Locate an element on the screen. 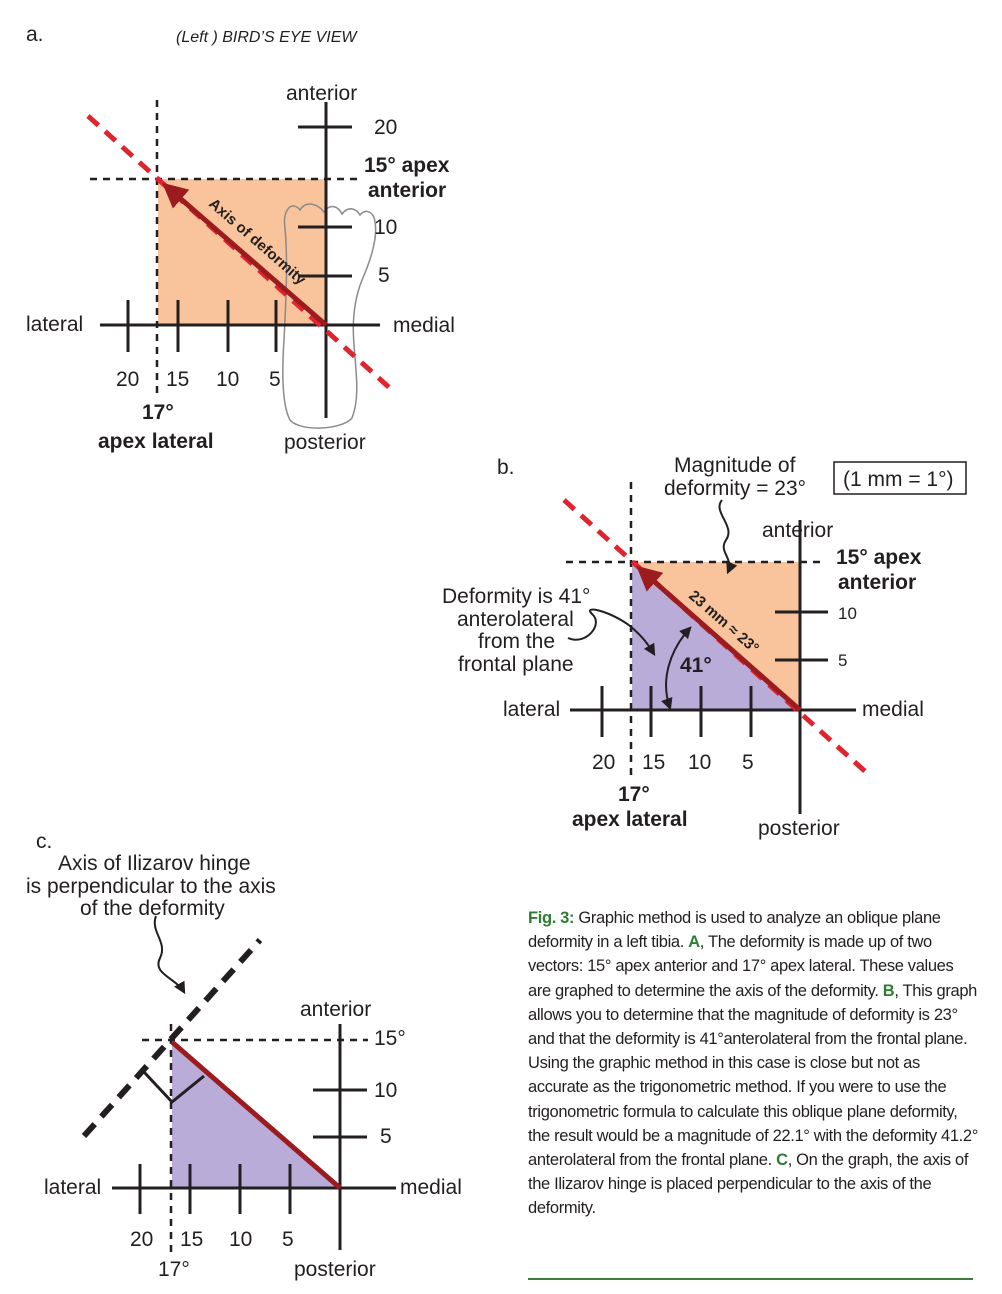 This screenshot has width=1002, height=1294. panel-b-x-label-15: 15 is located at coordinates (653, 762).